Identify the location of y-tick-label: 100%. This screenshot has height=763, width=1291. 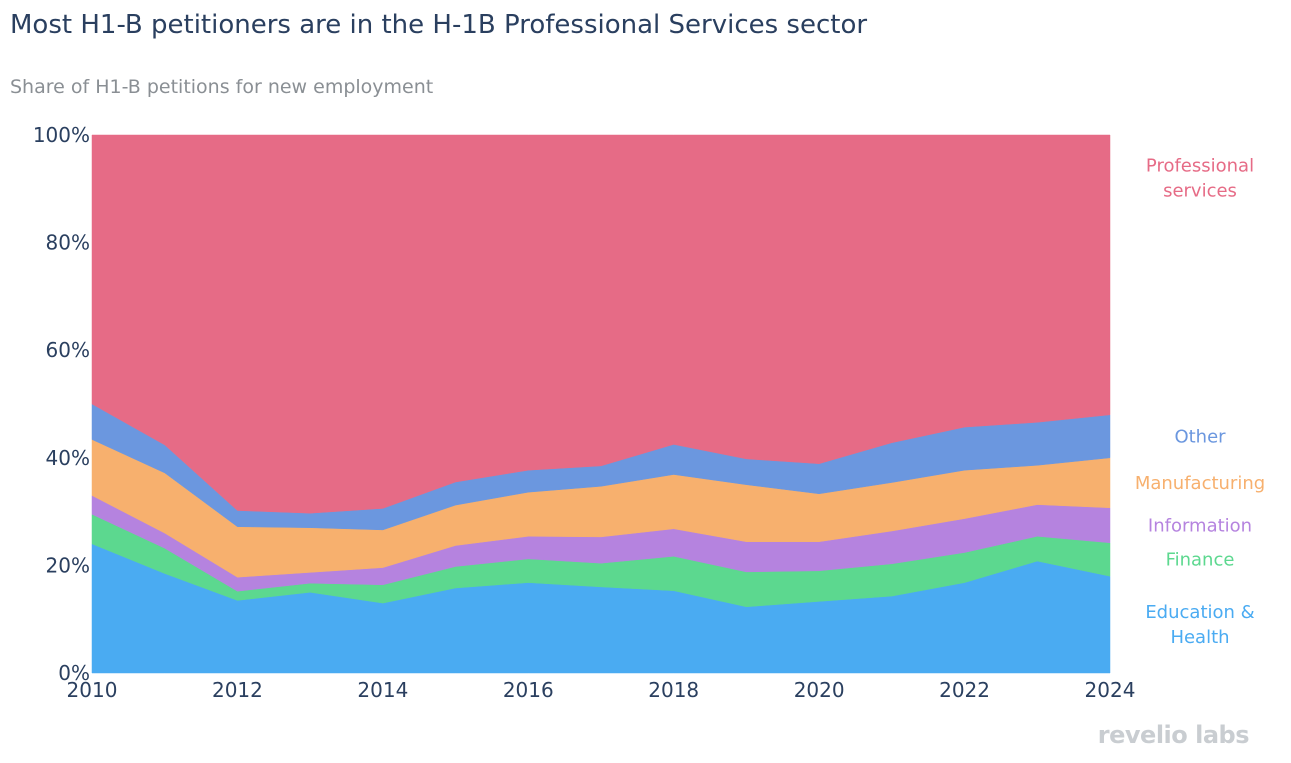
(61, 135).